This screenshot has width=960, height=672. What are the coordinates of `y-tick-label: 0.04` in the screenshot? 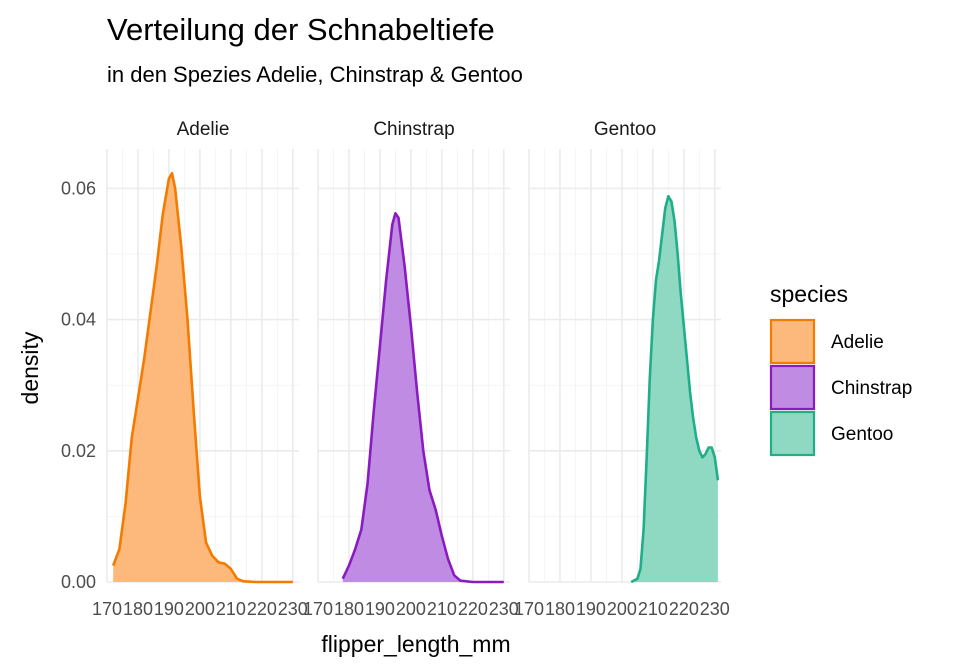 It's located at (78, 320).